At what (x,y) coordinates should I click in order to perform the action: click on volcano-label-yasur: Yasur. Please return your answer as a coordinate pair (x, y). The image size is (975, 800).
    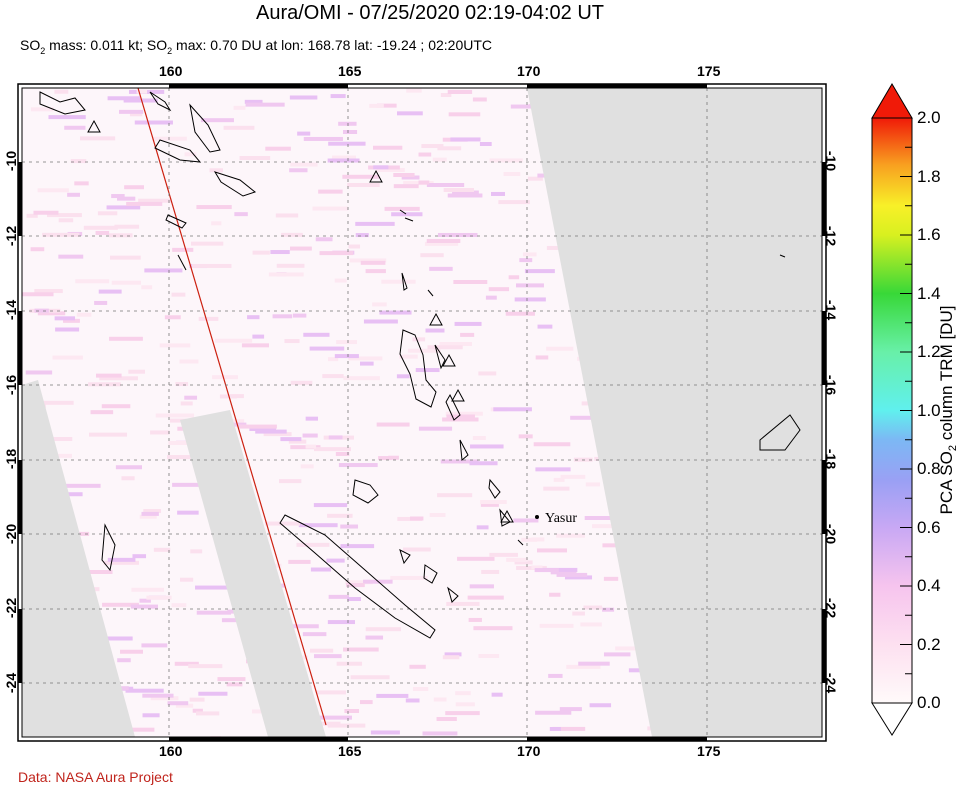
    Looking at the image, I should click on (561, 518).